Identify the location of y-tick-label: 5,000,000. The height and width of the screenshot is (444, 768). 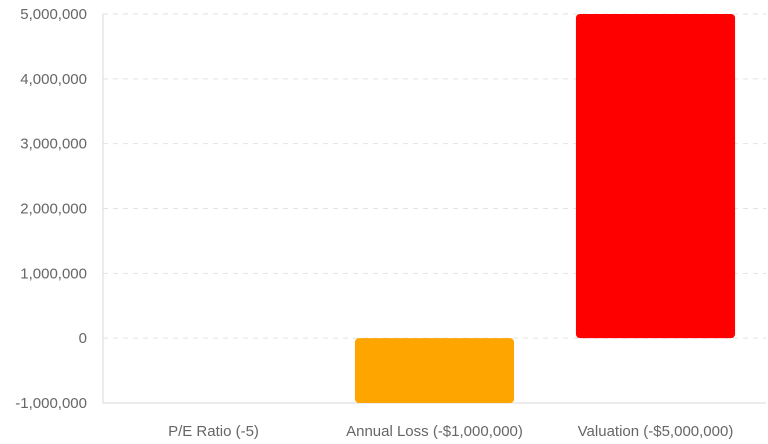
(53, 14).